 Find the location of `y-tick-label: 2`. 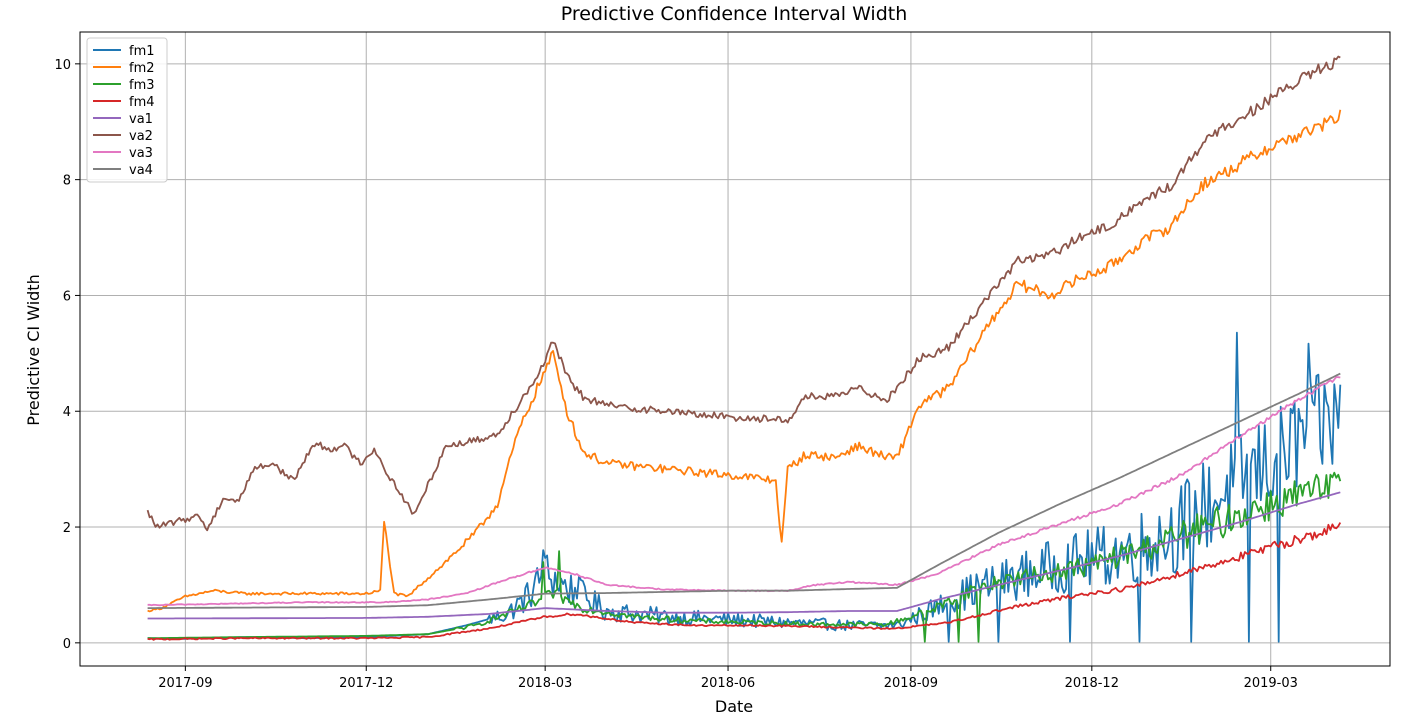

y-tick-label: 2 is located at coordinates (67, 528).